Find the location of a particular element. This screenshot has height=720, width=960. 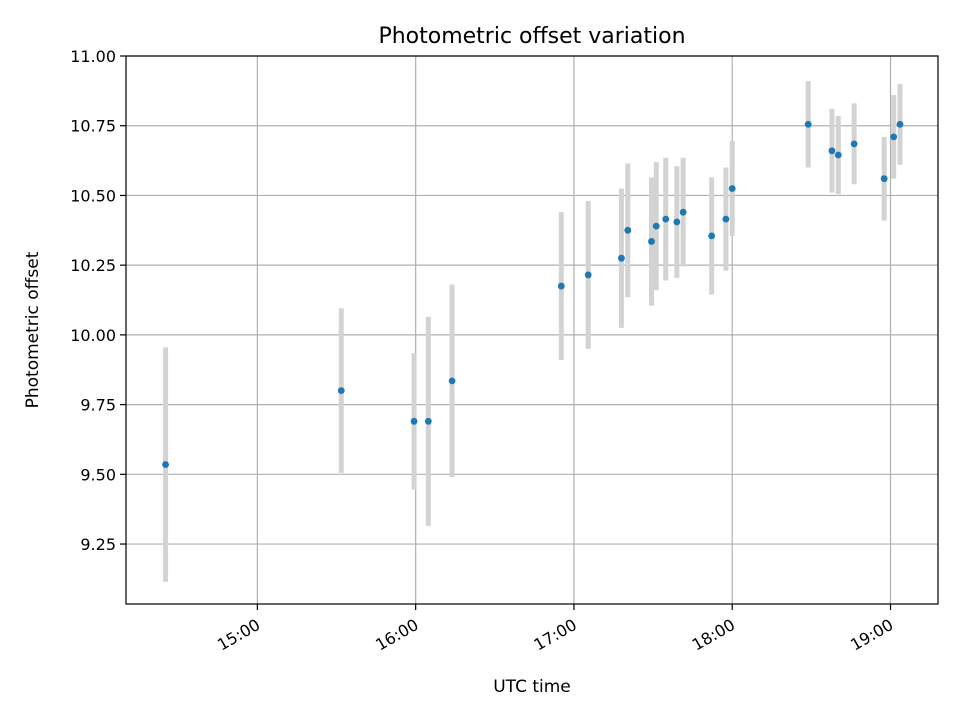

chart-title: Photometric offset variation is located at coordinates (531, 36).